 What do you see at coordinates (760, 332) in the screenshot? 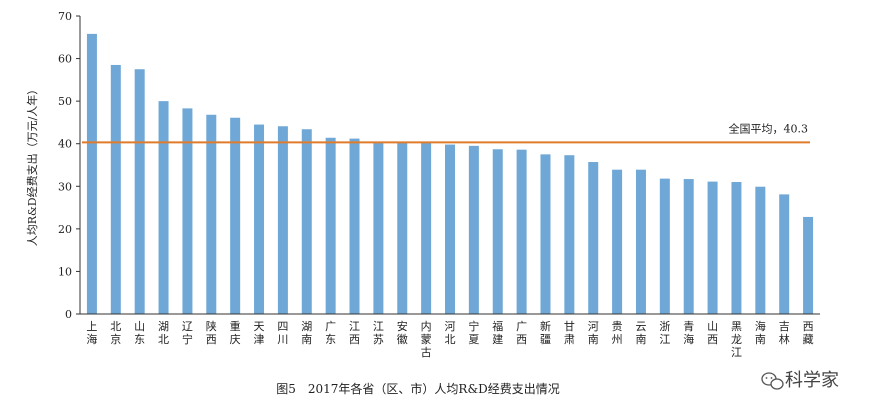
I see `x-tick-label: 海南` at bounding box center [760, 332].